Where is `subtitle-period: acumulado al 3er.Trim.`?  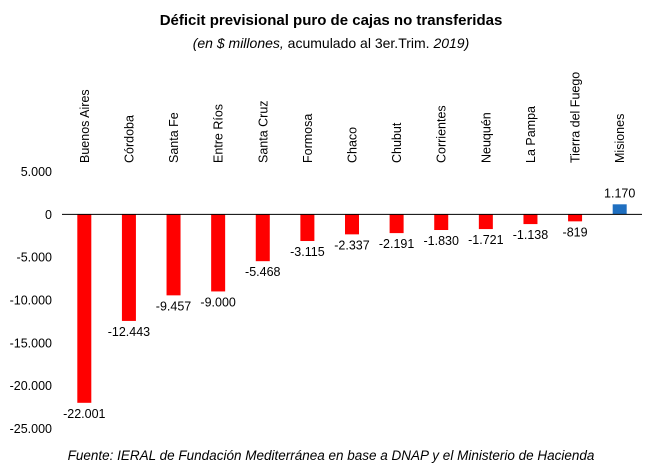 subtitle-period: acumulado al 3er.Trim. is located at coordinates (358, 43).